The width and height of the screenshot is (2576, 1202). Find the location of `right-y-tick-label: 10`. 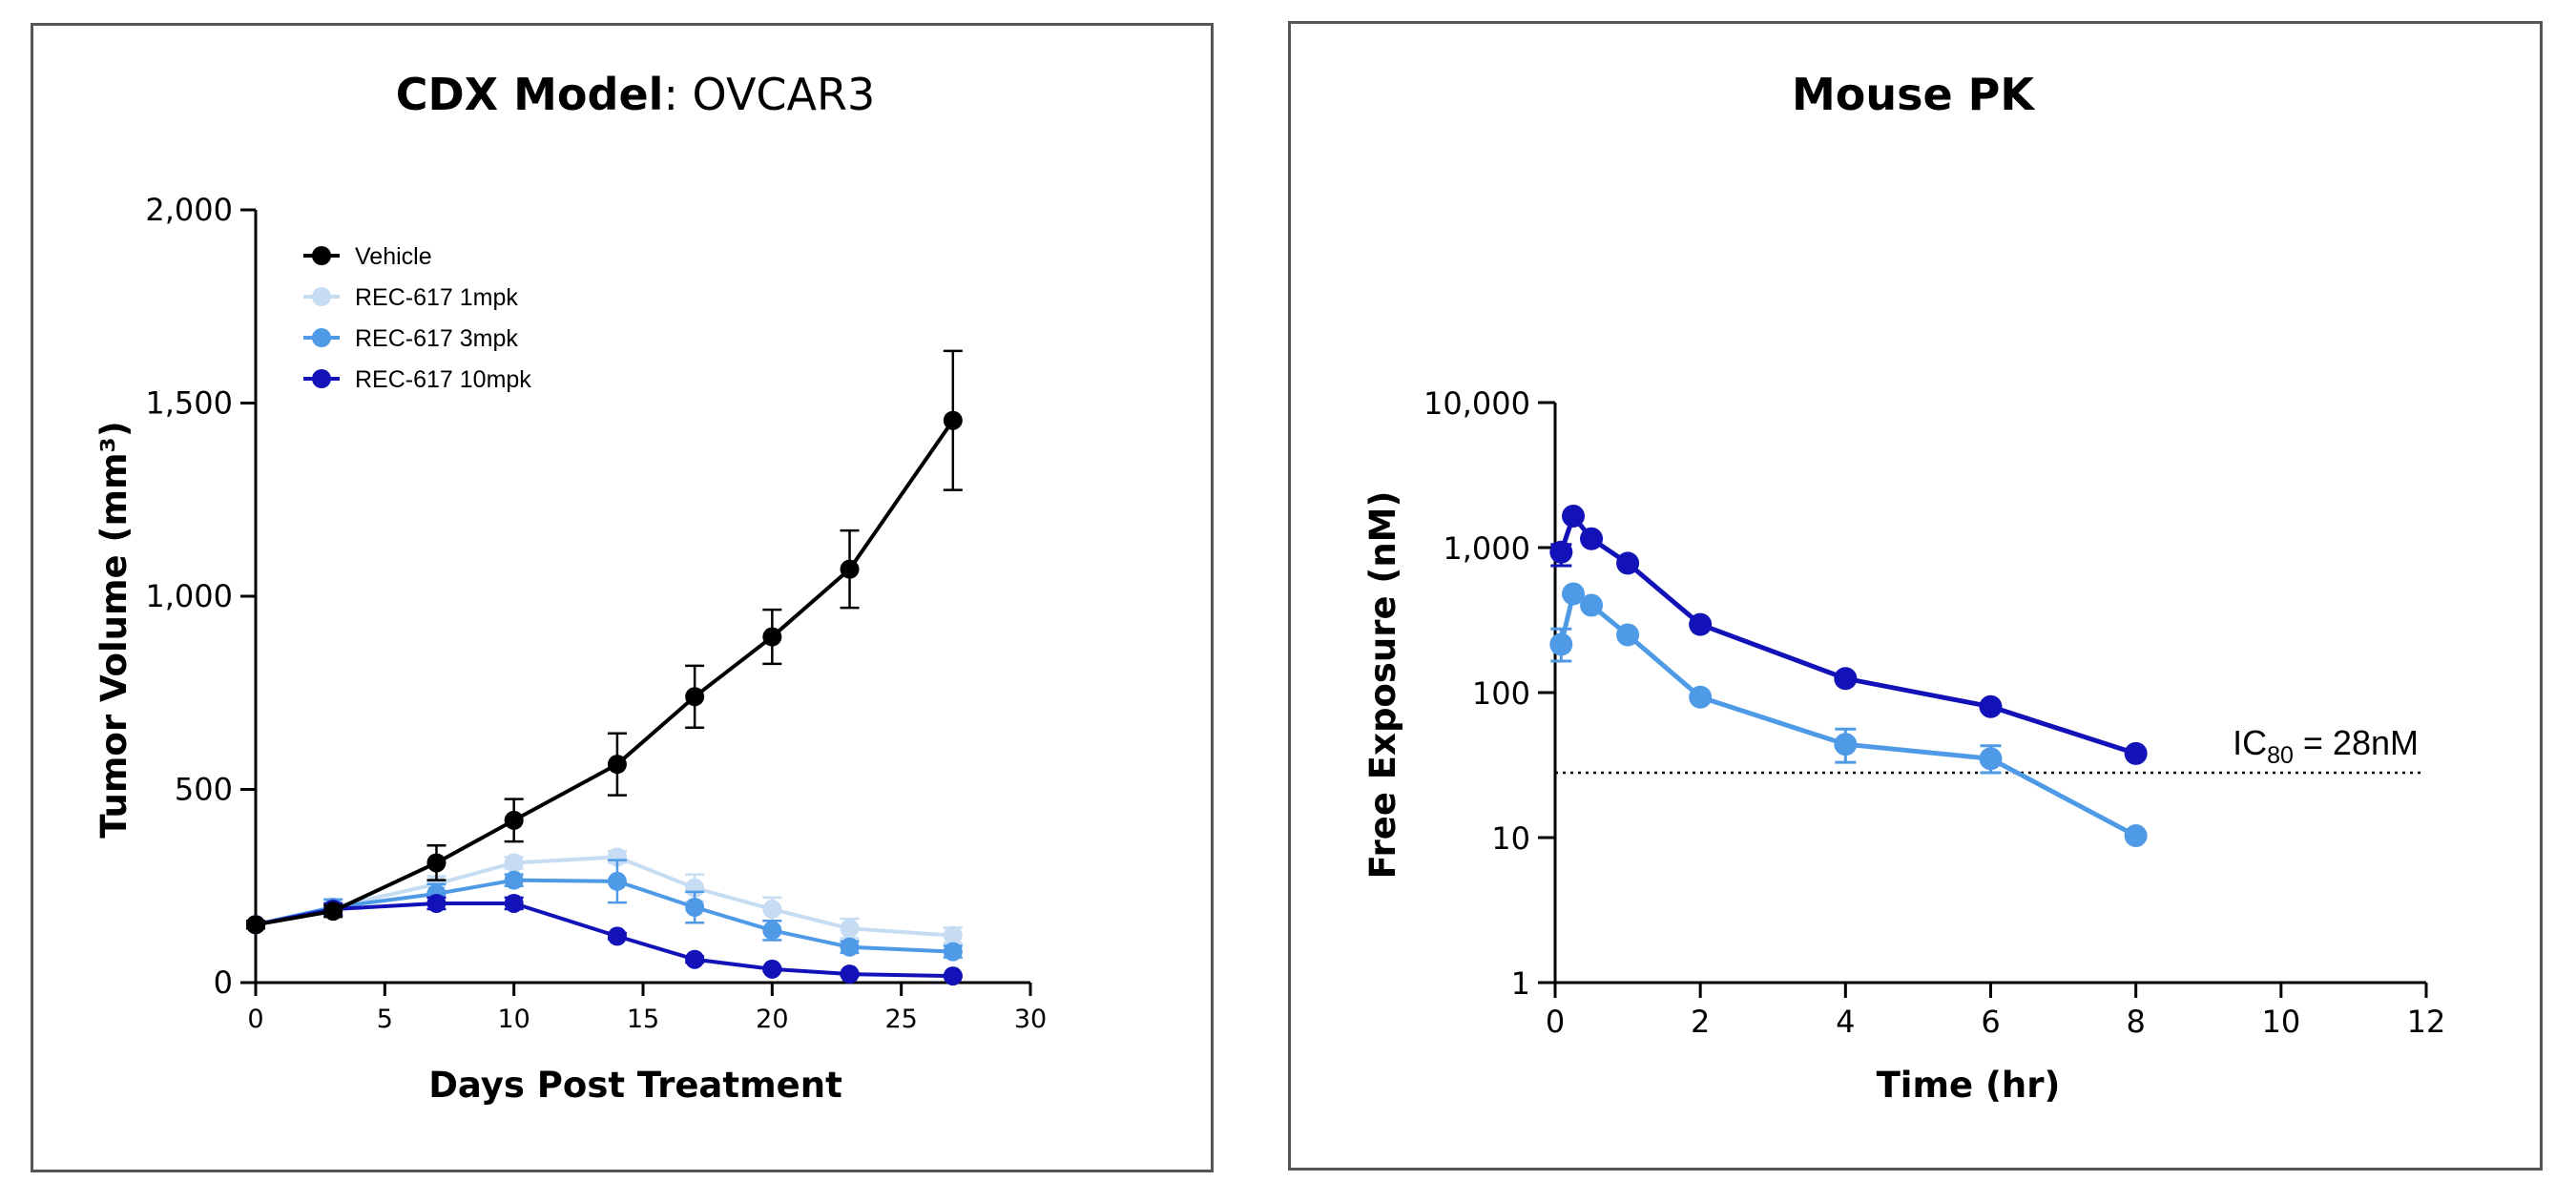

right-y-tick-label: 10 is located at coordinates (1510, 838).